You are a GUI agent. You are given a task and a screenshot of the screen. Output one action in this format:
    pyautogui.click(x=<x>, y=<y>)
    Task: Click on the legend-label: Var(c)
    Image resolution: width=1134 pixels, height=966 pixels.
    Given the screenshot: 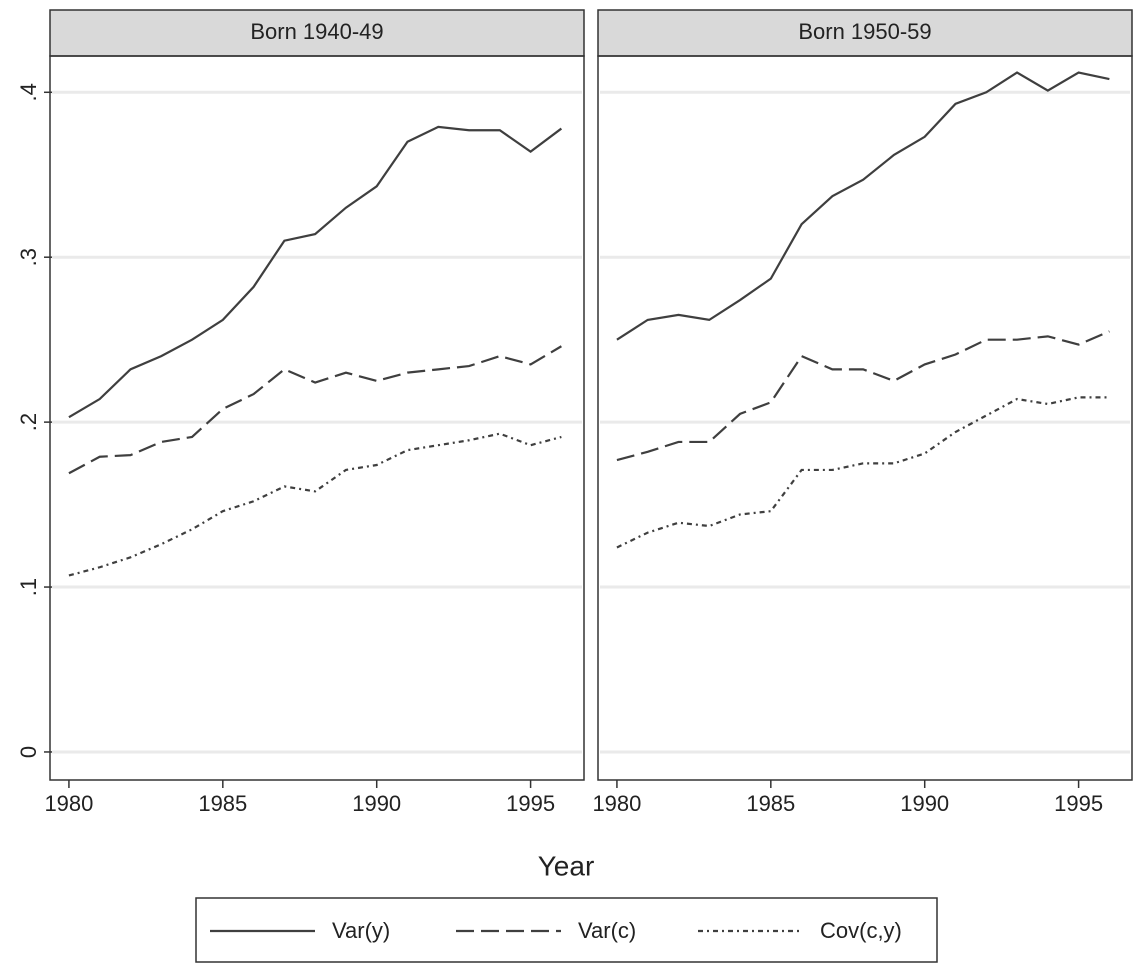 What is the action you would take?
    pyautogui.click(x=607, y=930)
    